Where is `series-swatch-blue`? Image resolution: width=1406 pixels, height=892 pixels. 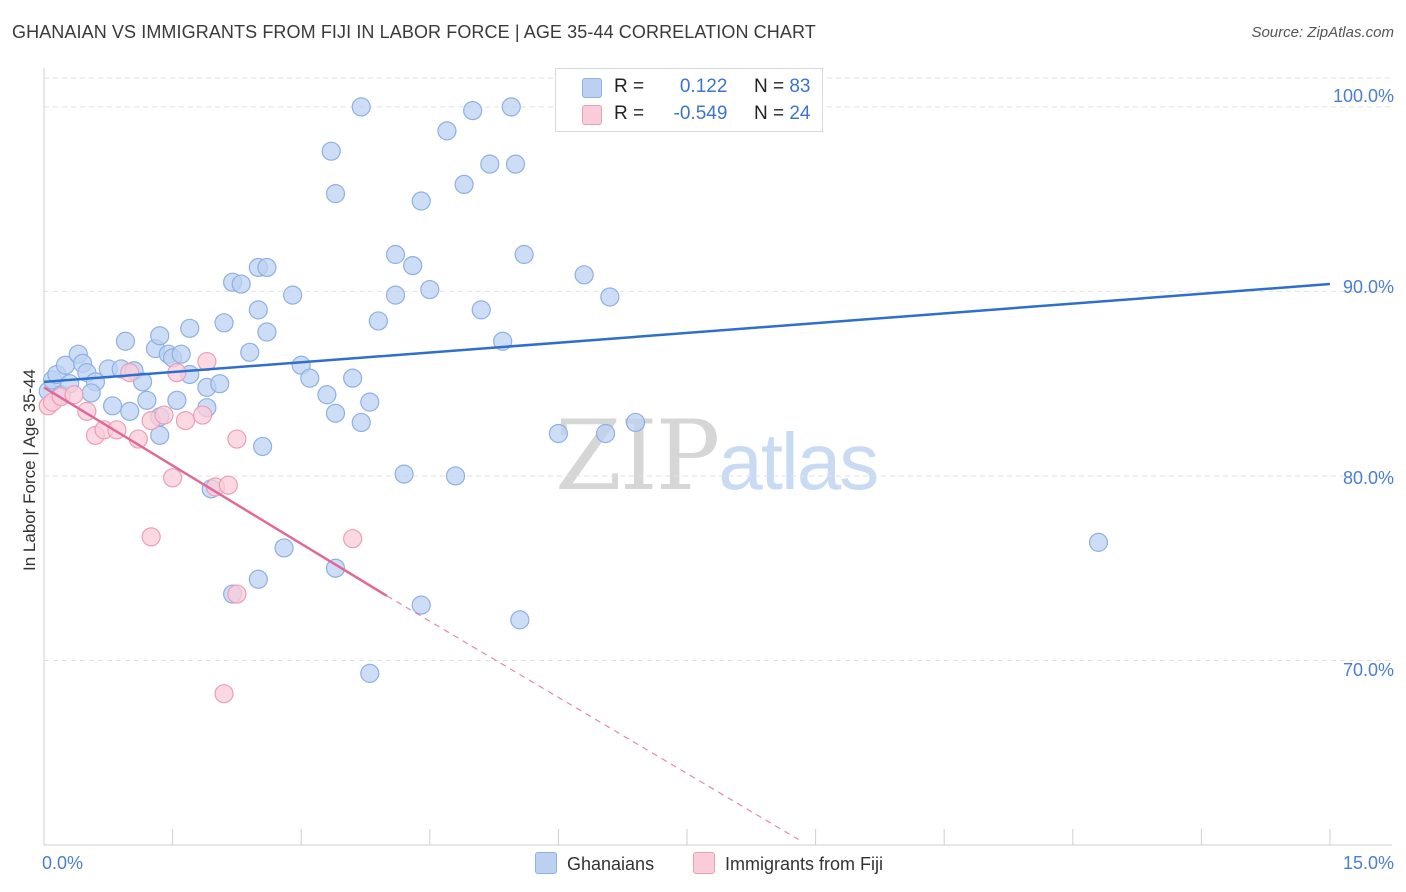 series-swatch-blue is located at coordinates (546, 863).